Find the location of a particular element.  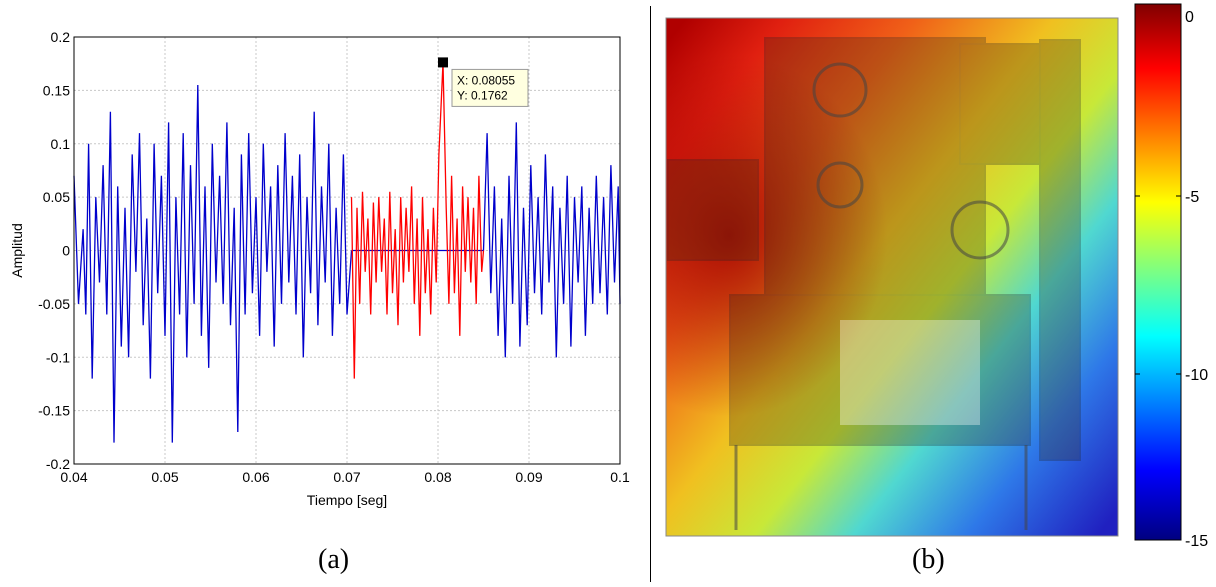

figure-divider is located at coordinates (650, 294).